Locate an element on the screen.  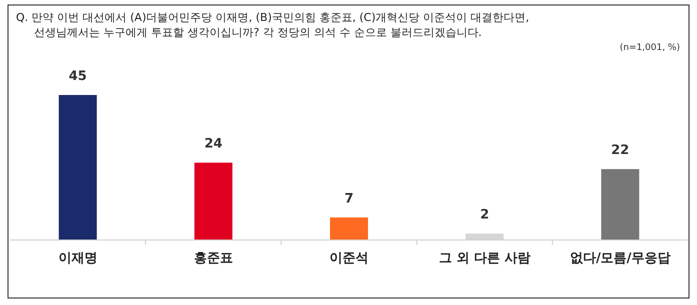
data-label: 24 is located at coordinates (213, 144).